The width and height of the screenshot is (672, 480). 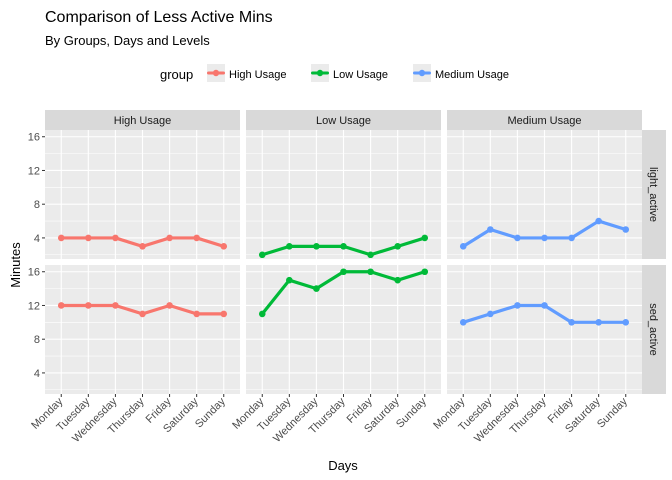 I want to click on data-point-light-active-low-usage-thursday, so click(x=343, y=246).